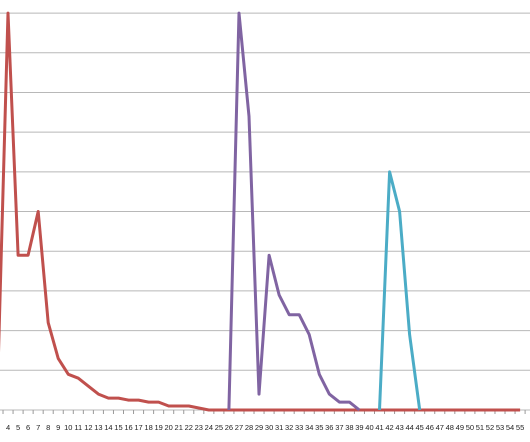  Describe the element at coordinates (289, 427) in the screenshot. I see `x-tick-label: 32` at that location.